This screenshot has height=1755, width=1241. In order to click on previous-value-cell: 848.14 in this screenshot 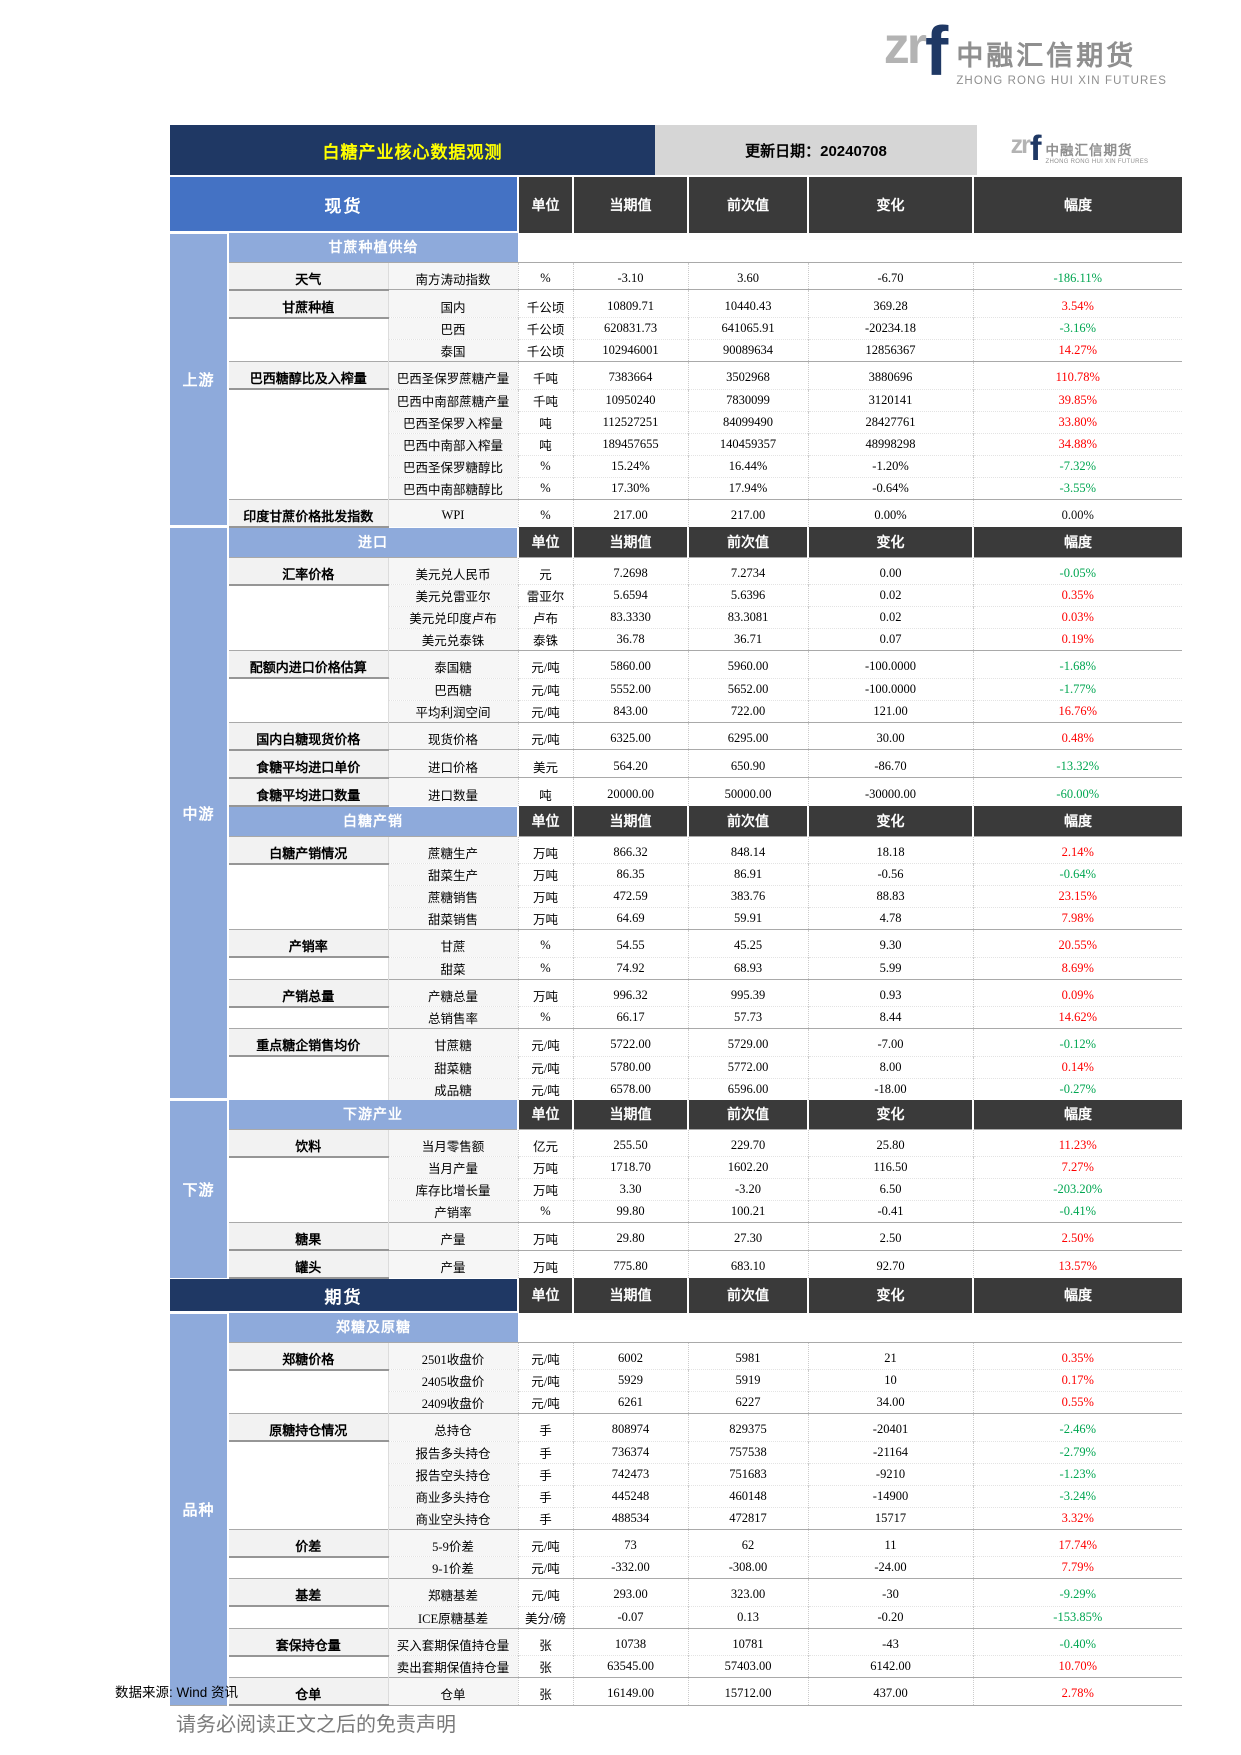, I will do `click(748, 849)`.